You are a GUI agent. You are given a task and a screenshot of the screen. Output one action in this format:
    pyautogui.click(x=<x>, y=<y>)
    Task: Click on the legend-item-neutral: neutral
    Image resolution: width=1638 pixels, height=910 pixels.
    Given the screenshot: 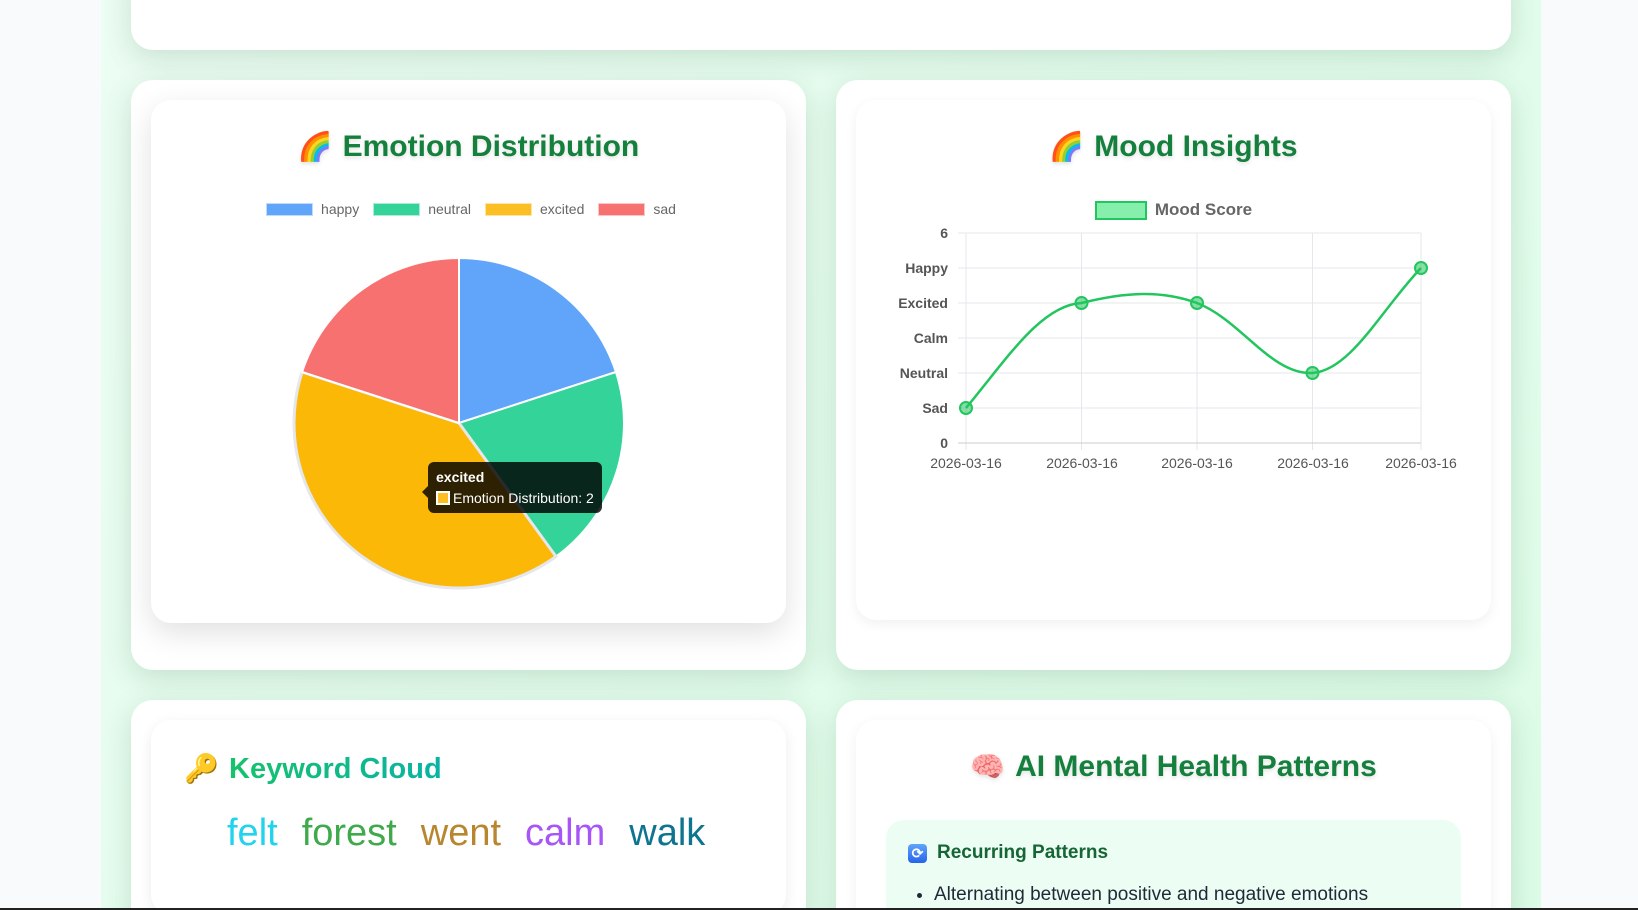 What is the action you would take?
    pyautogui.click(x=422, y=209)
    